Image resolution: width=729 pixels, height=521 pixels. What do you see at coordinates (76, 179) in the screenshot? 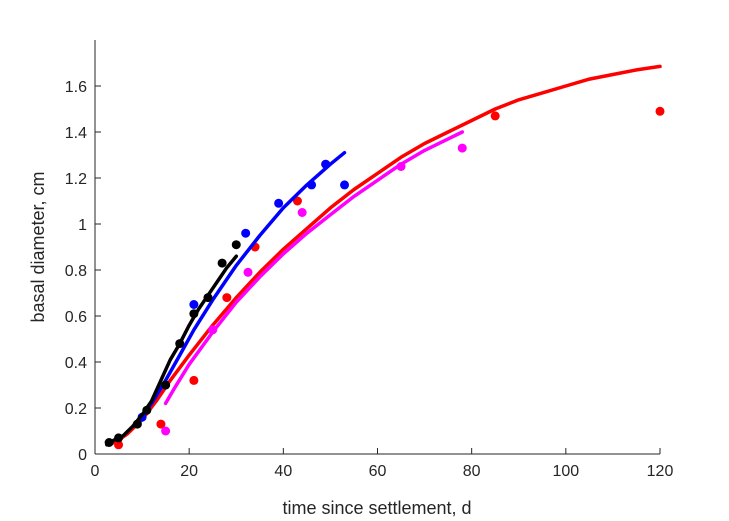
I see `y-tick-label: 1.2` at bounding box center [76, 179].